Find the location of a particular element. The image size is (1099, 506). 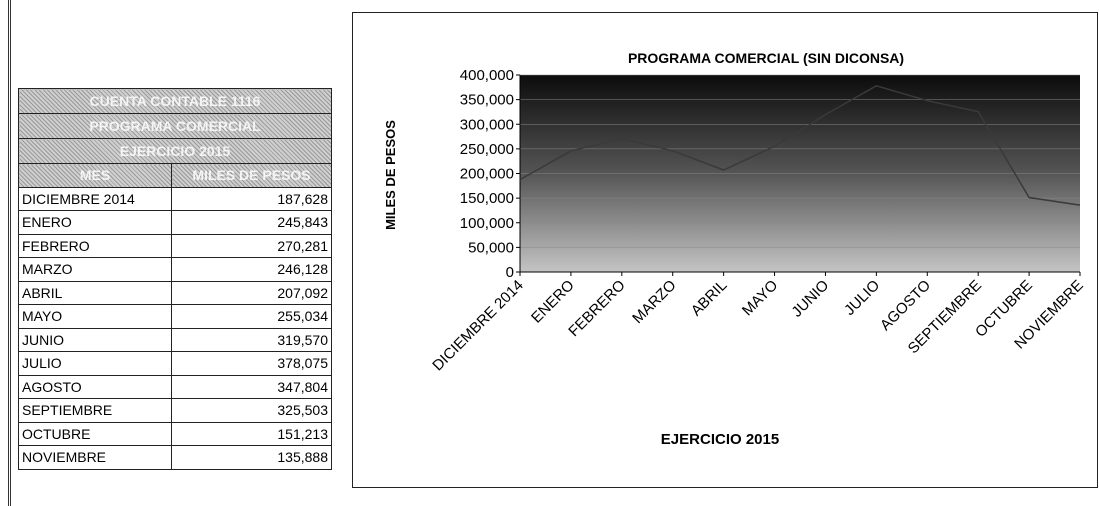

chart-title: PROGRAMA COMERCIAL (SIN DICONSA) is located at coordinates (766, 58).